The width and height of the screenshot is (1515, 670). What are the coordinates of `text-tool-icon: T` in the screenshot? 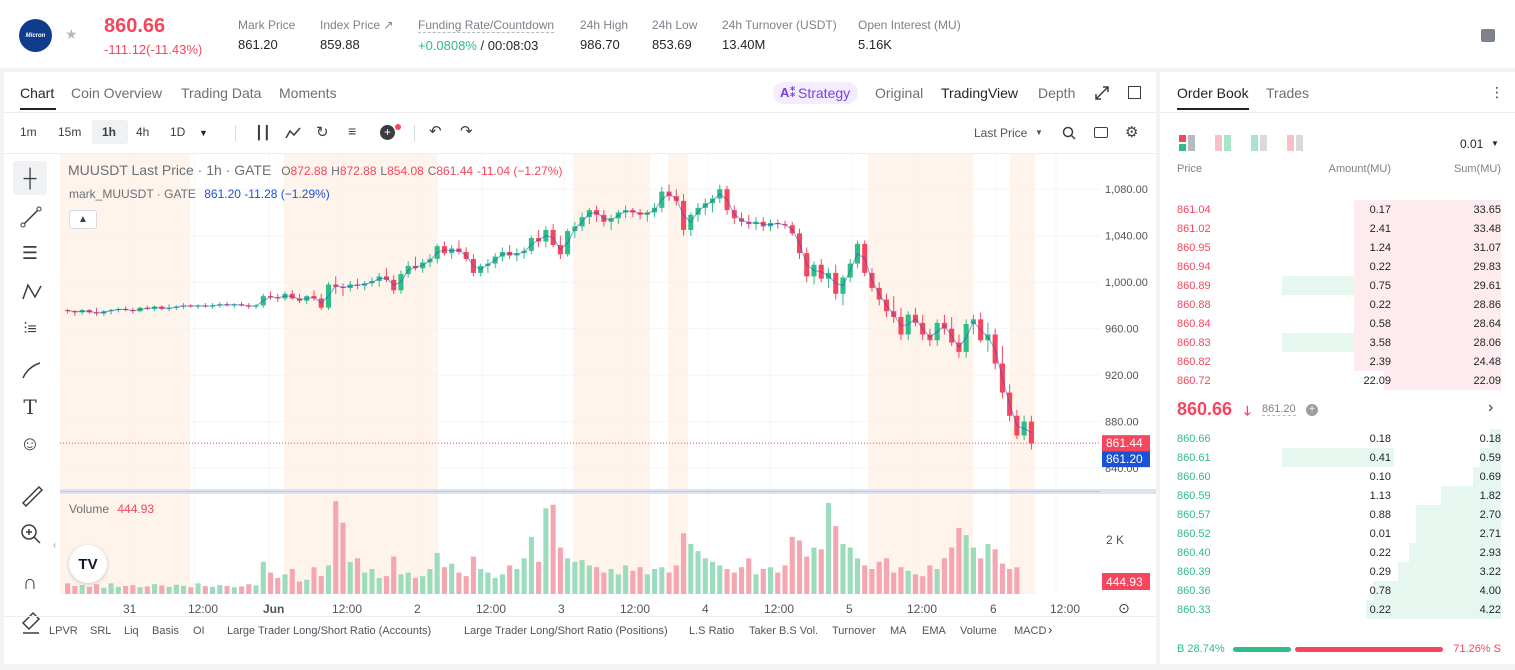 It's located at (30, 407).